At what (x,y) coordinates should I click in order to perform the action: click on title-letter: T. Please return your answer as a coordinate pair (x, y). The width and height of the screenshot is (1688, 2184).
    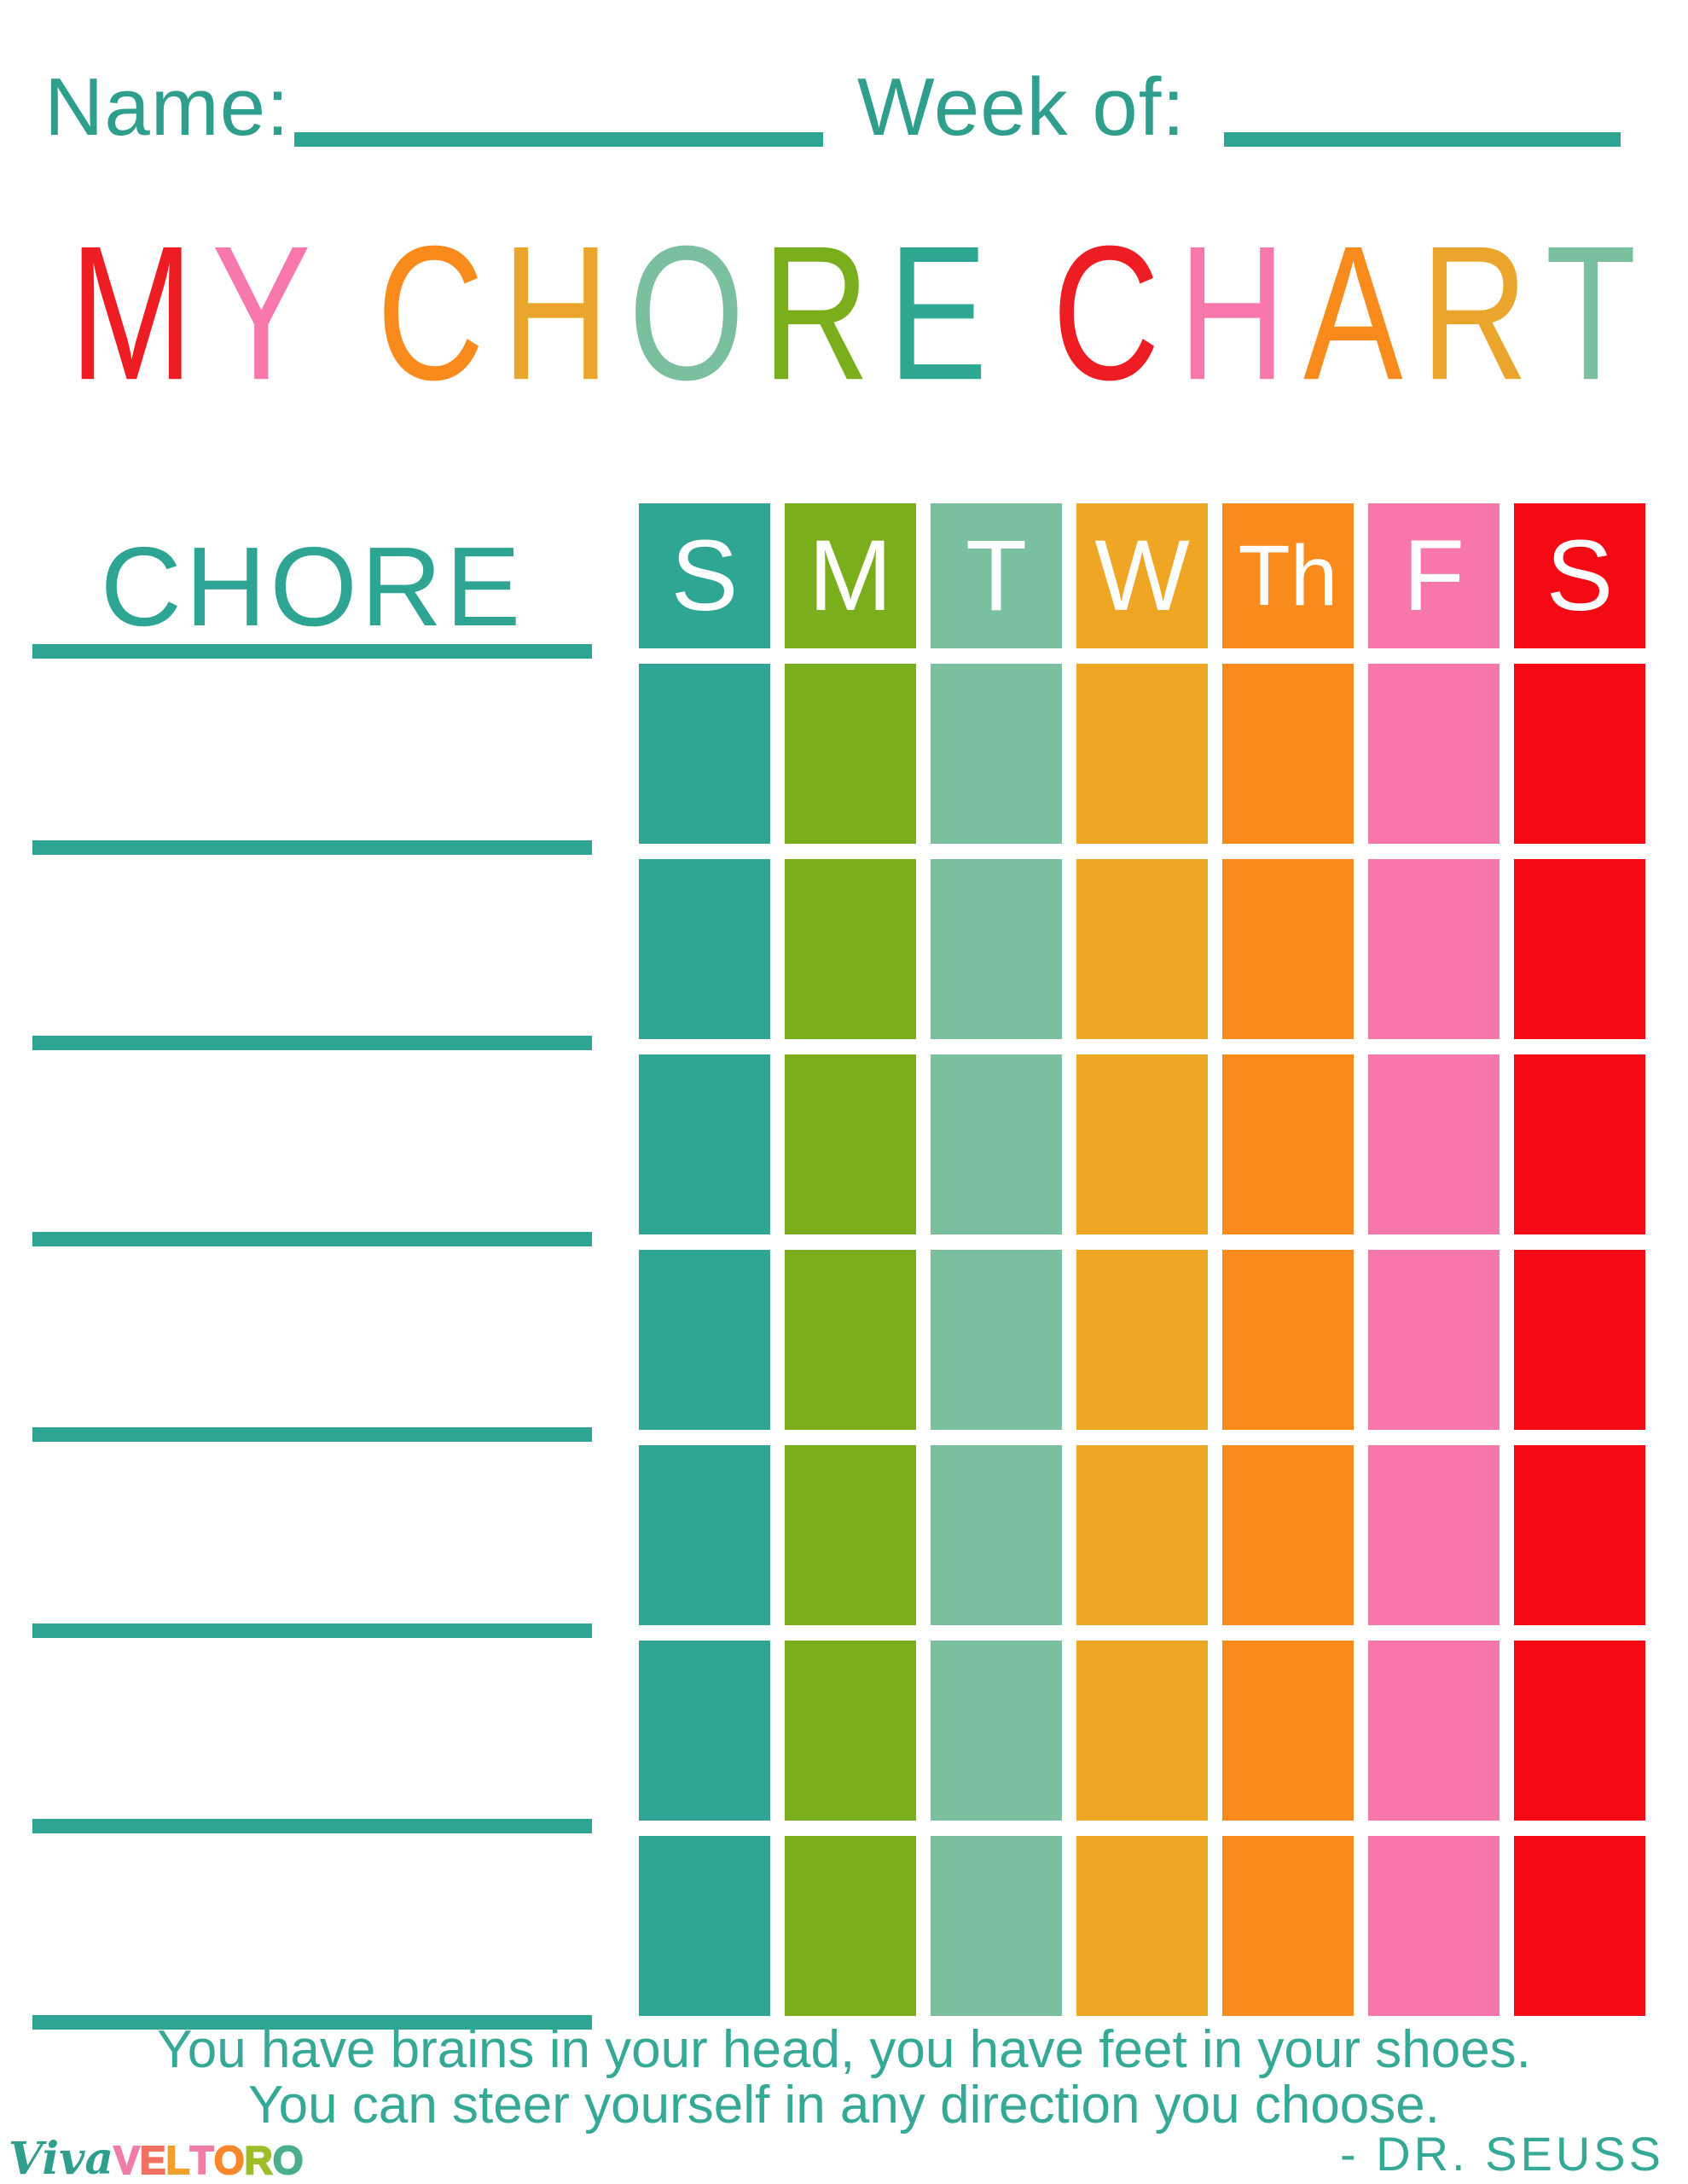
    Looking at the image, I should click on (1591, 313).